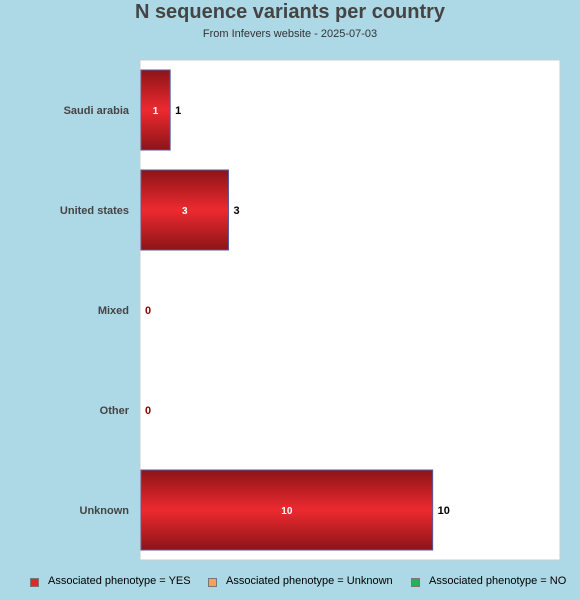 This screenshot has width=580, height=600. Describe the element at coordinates (415, 582) in the screenshot. I see `legend-swatch-no` at that location.